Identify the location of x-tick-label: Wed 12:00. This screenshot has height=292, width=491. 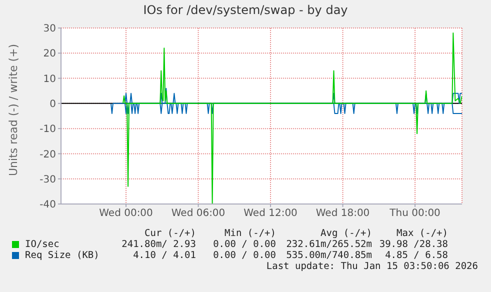
(271, 214).